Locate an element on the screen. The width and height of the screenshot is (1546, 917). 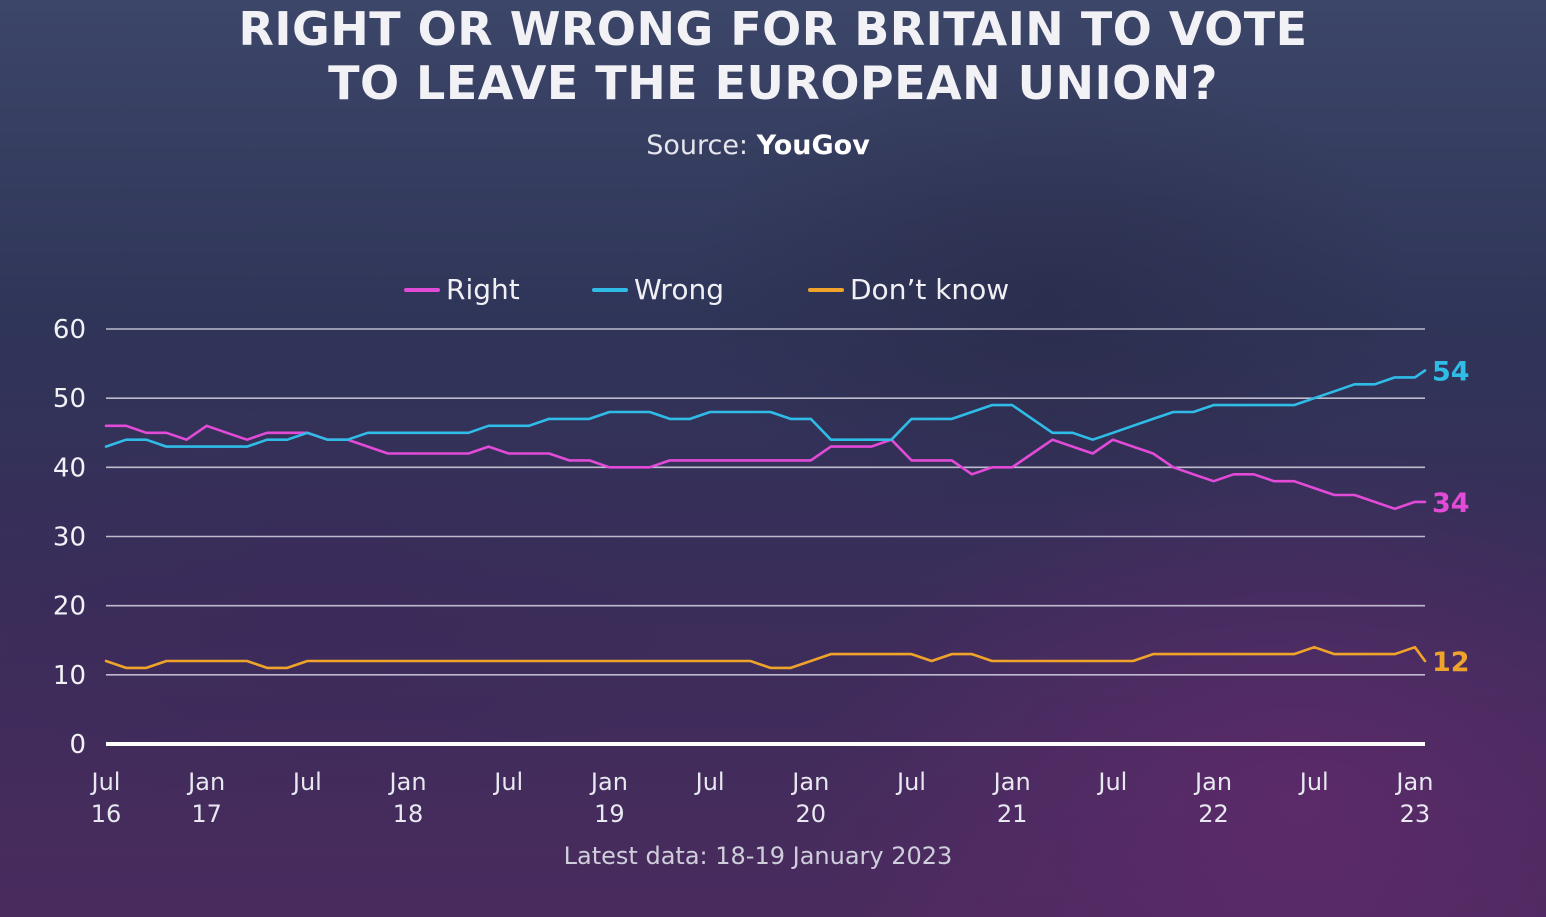
chart-title-line-2: TO LEAVE THE EUROPEAN UNION? is located at coordinates (773, 83).